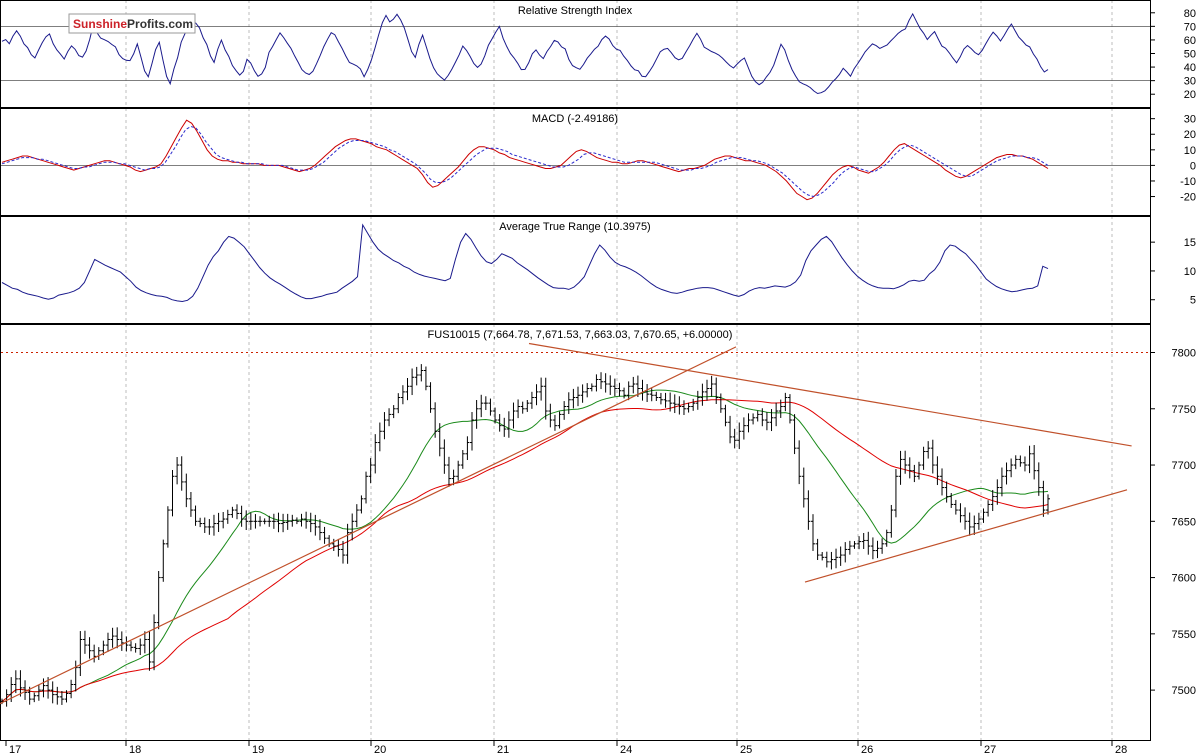 The image size is (1200, 756). Describe the element at coordinates (575, 748) in the screenshot. I see `x-axis: 17 18 19 20 21 24 25 26 27 28` at that location.